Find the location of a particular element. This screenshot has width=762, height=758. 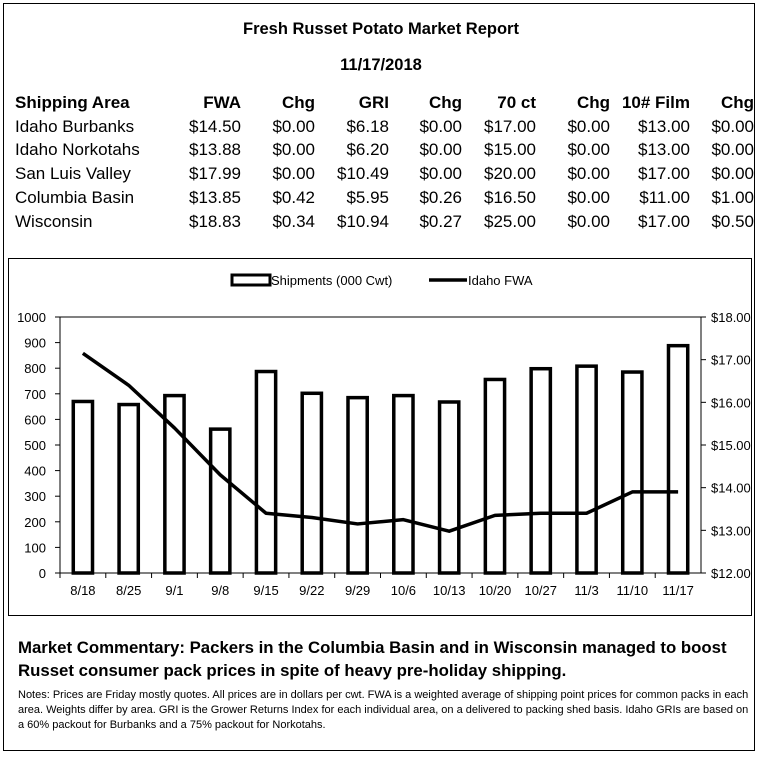

price-cell: $25.00 is located at coordinates (510, 221).